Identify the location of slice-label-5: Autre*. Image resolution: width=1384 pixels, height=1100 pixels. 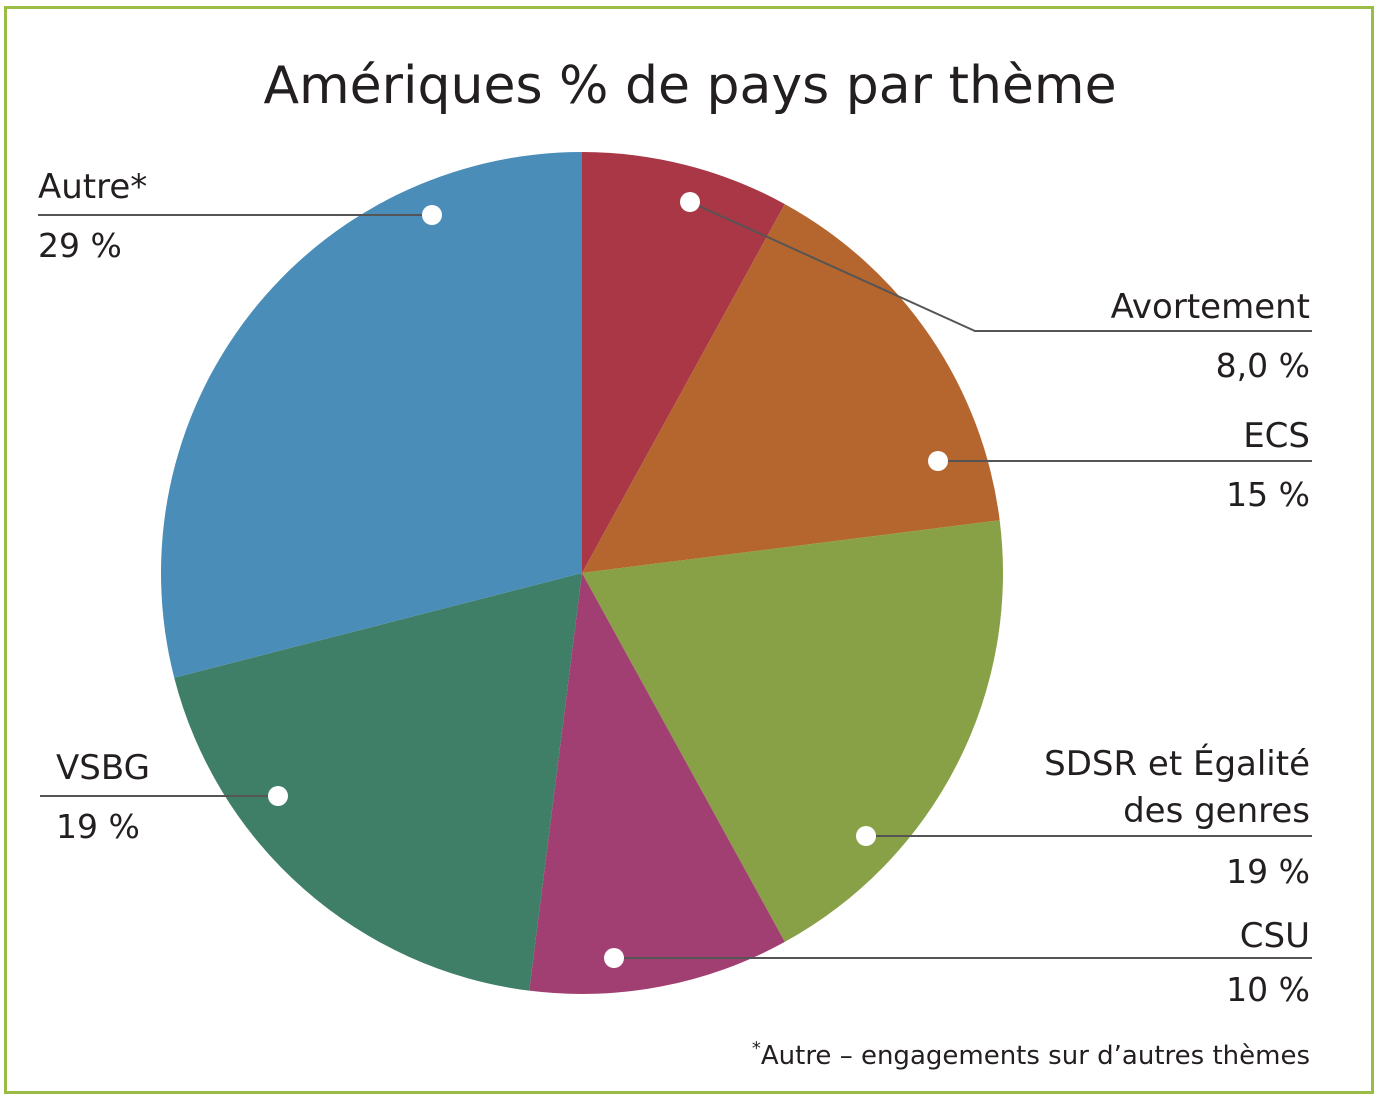
(92, 187).